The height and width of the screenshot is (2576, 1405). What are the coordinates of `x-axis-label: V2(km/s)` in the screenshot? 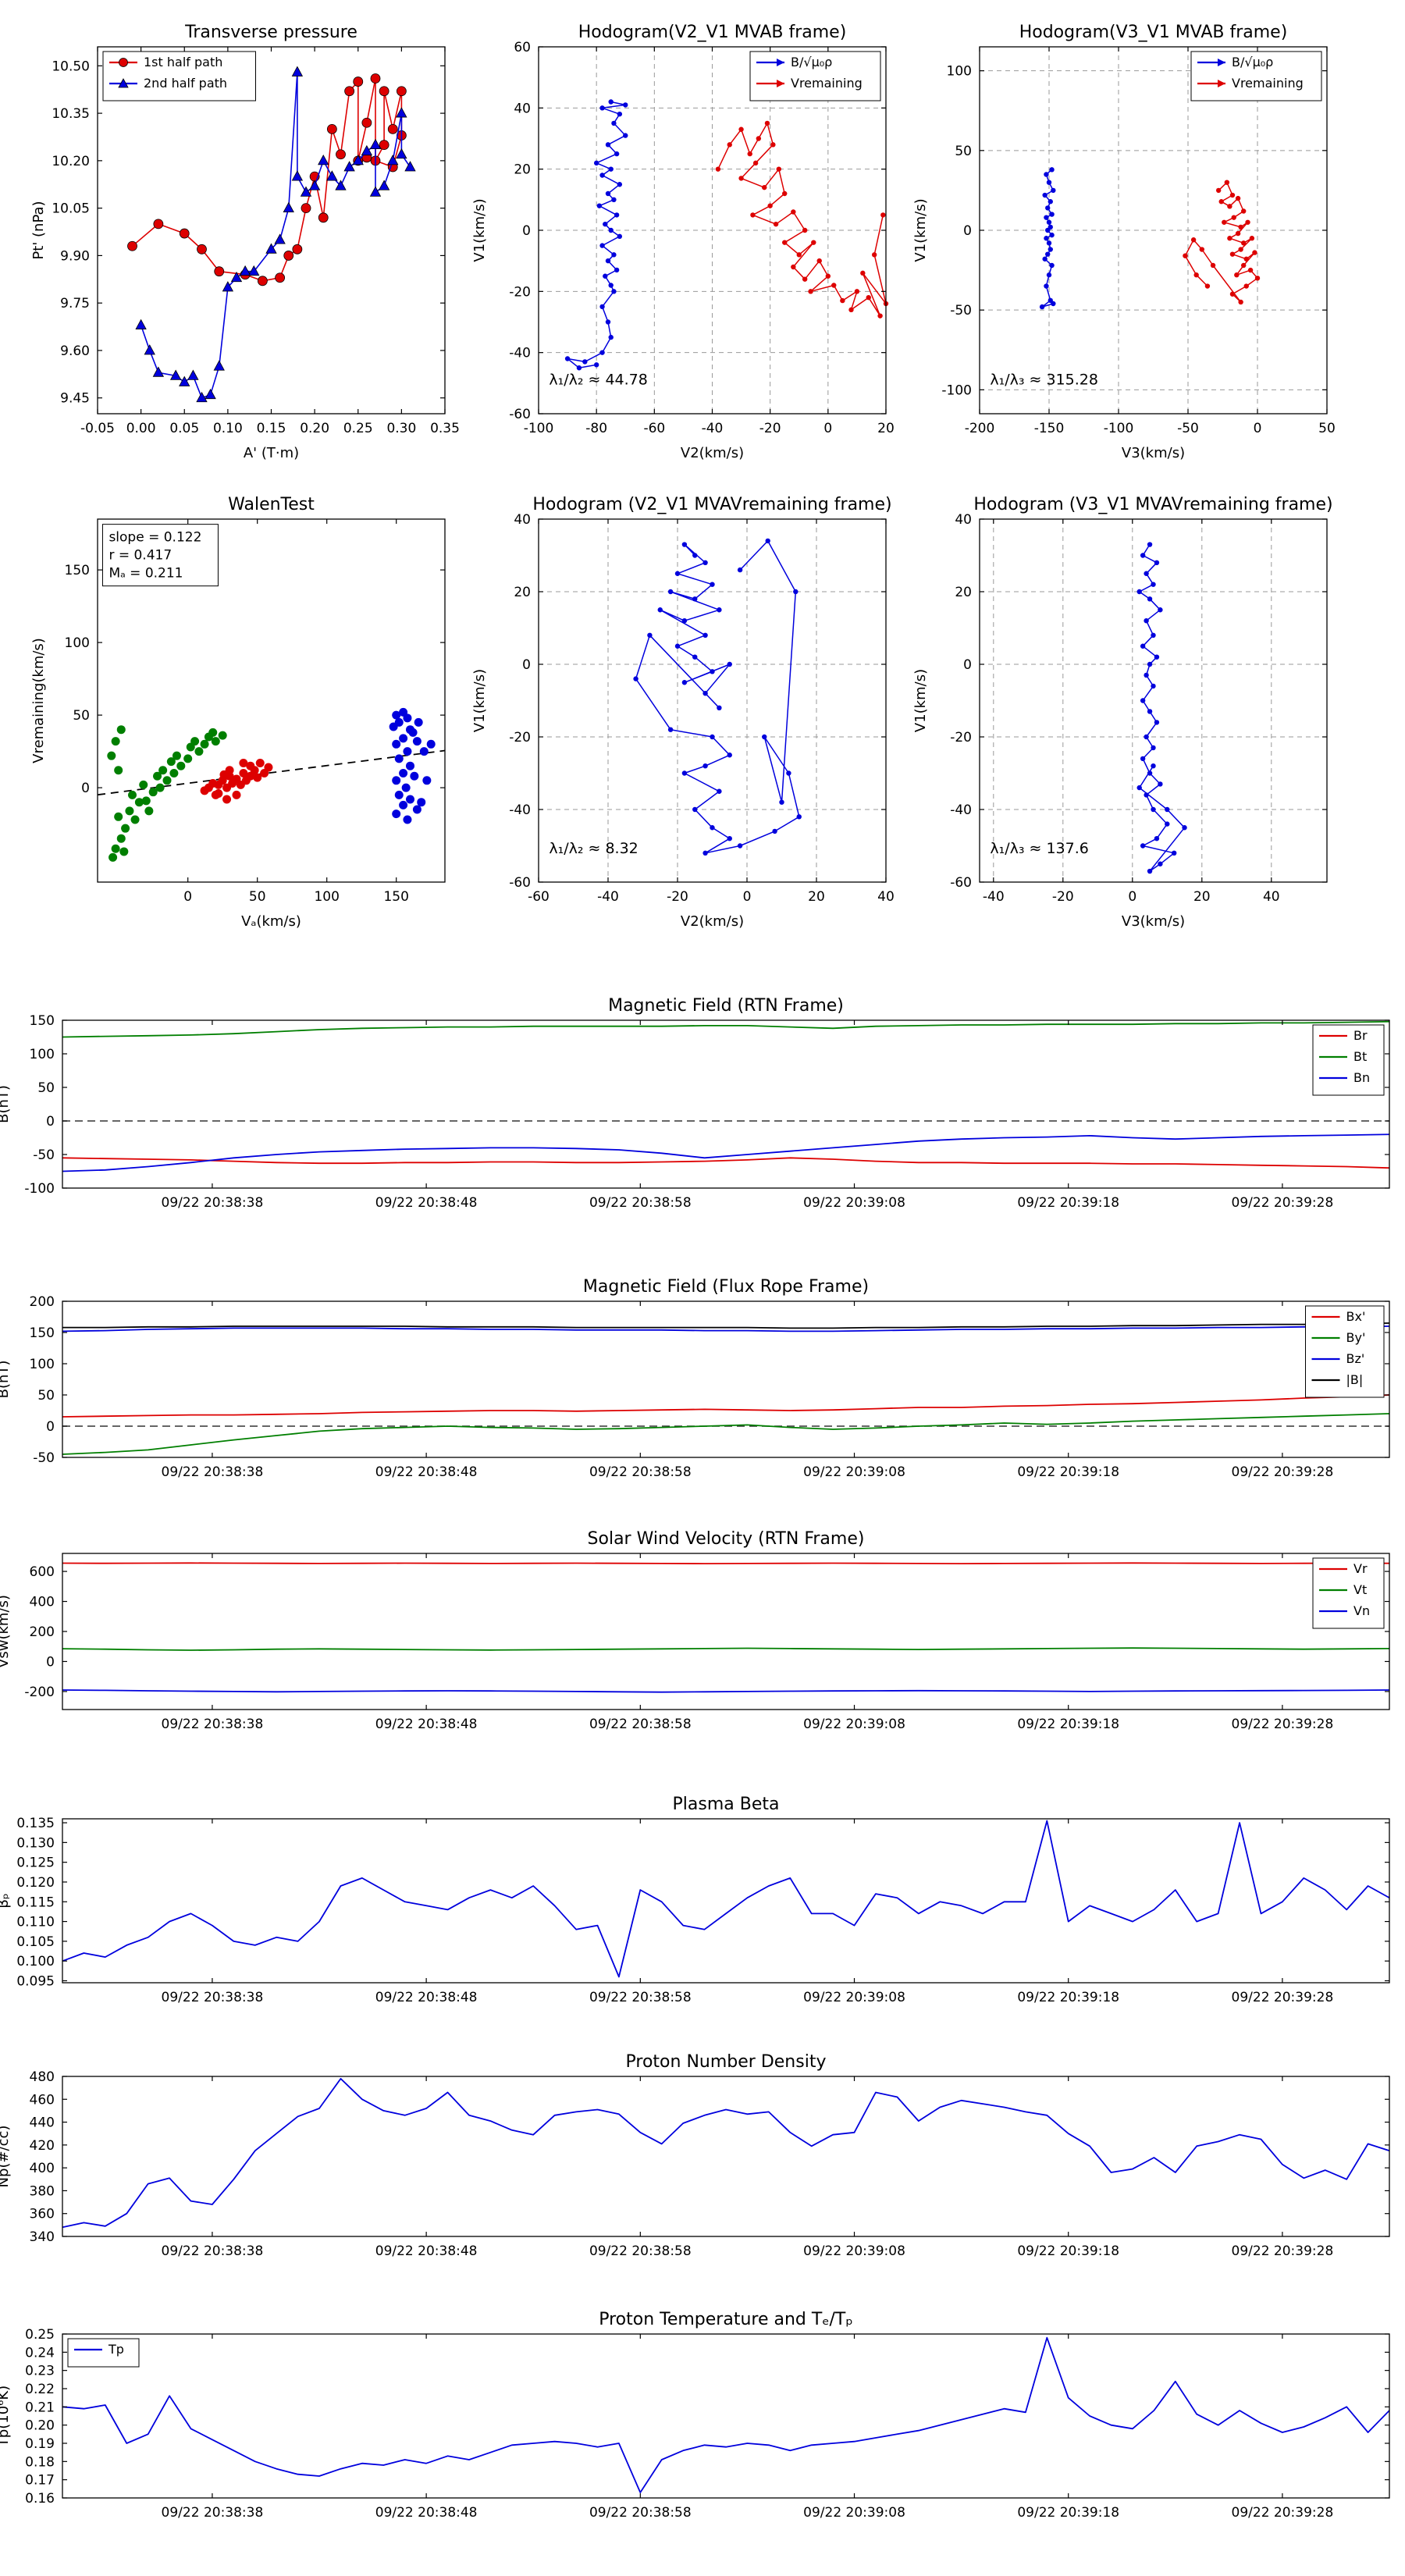 It's located at (713, 921).